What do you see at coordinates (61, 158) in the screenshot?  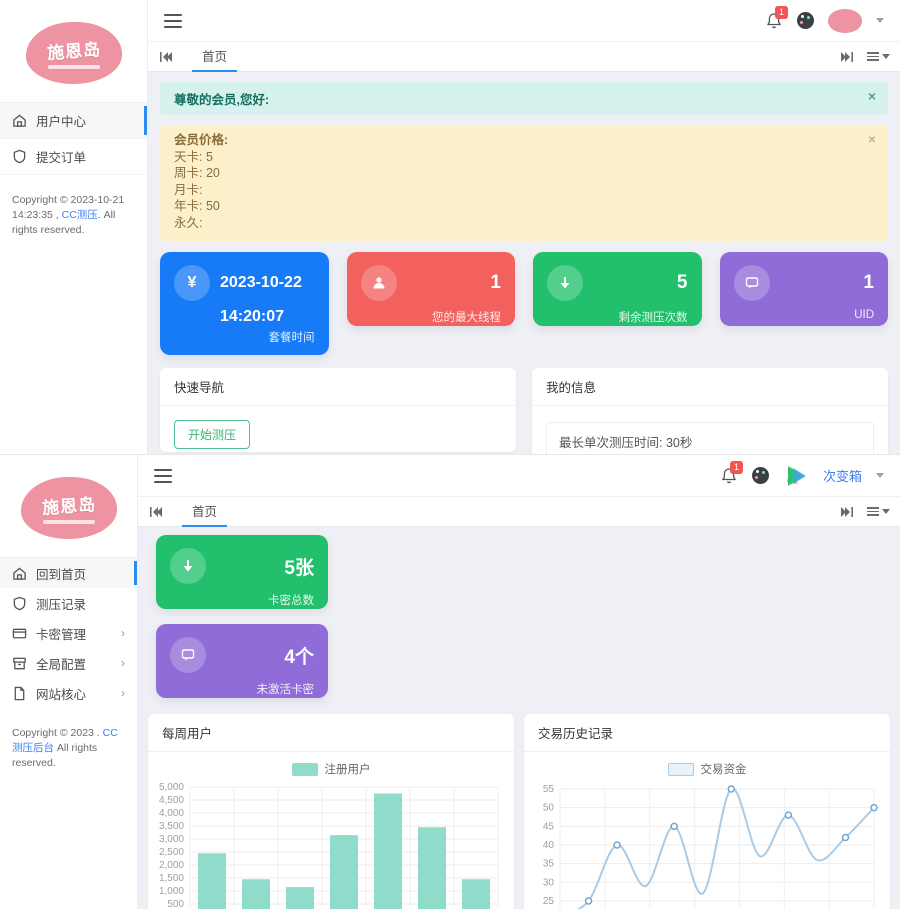 I see `sidebar-item-label: 提交订单` at bounding box center [61, 158].